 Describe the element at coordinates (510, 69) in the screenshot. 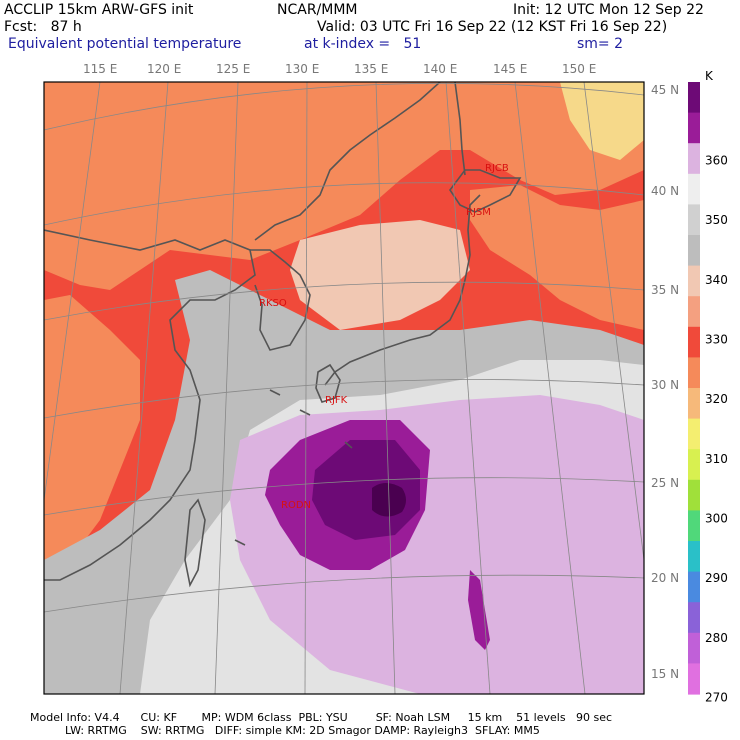

I see `lon-label: 145 E` at that location.